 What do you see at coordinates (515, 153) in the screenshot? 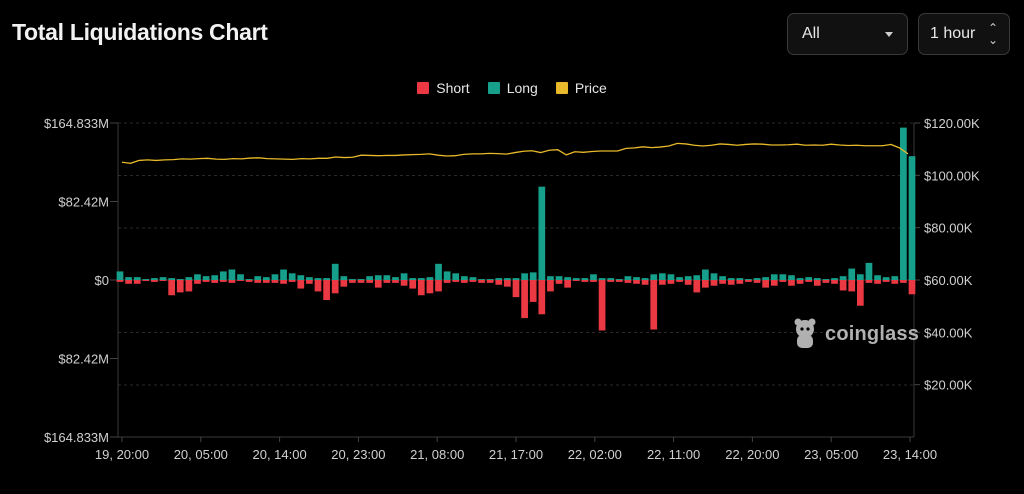
I see `price-line` at bounding box center [515, 153].